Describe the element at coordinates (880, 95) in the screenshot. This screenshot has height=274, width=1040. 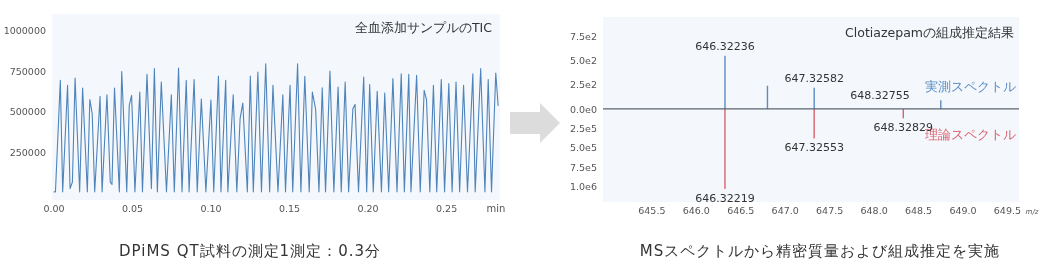
I see `annotation: 648.32755` at that location.